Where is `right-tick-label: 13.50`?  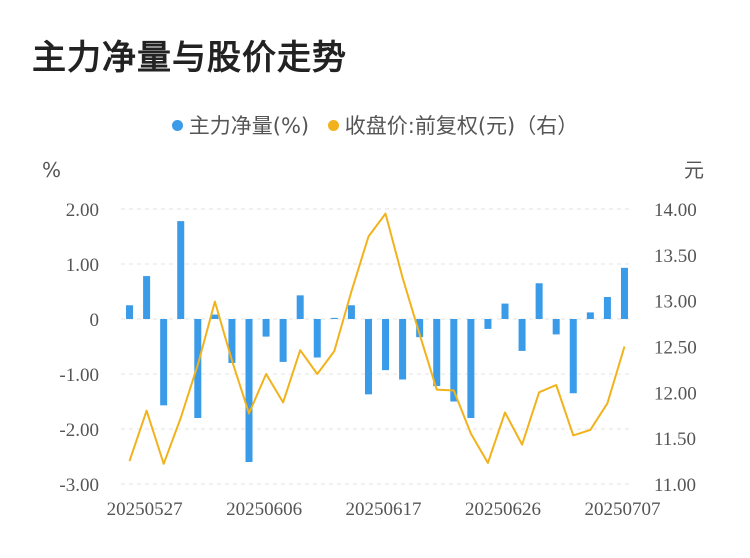 right-tick-label: 13.50 is located at coordinates (675, 256).